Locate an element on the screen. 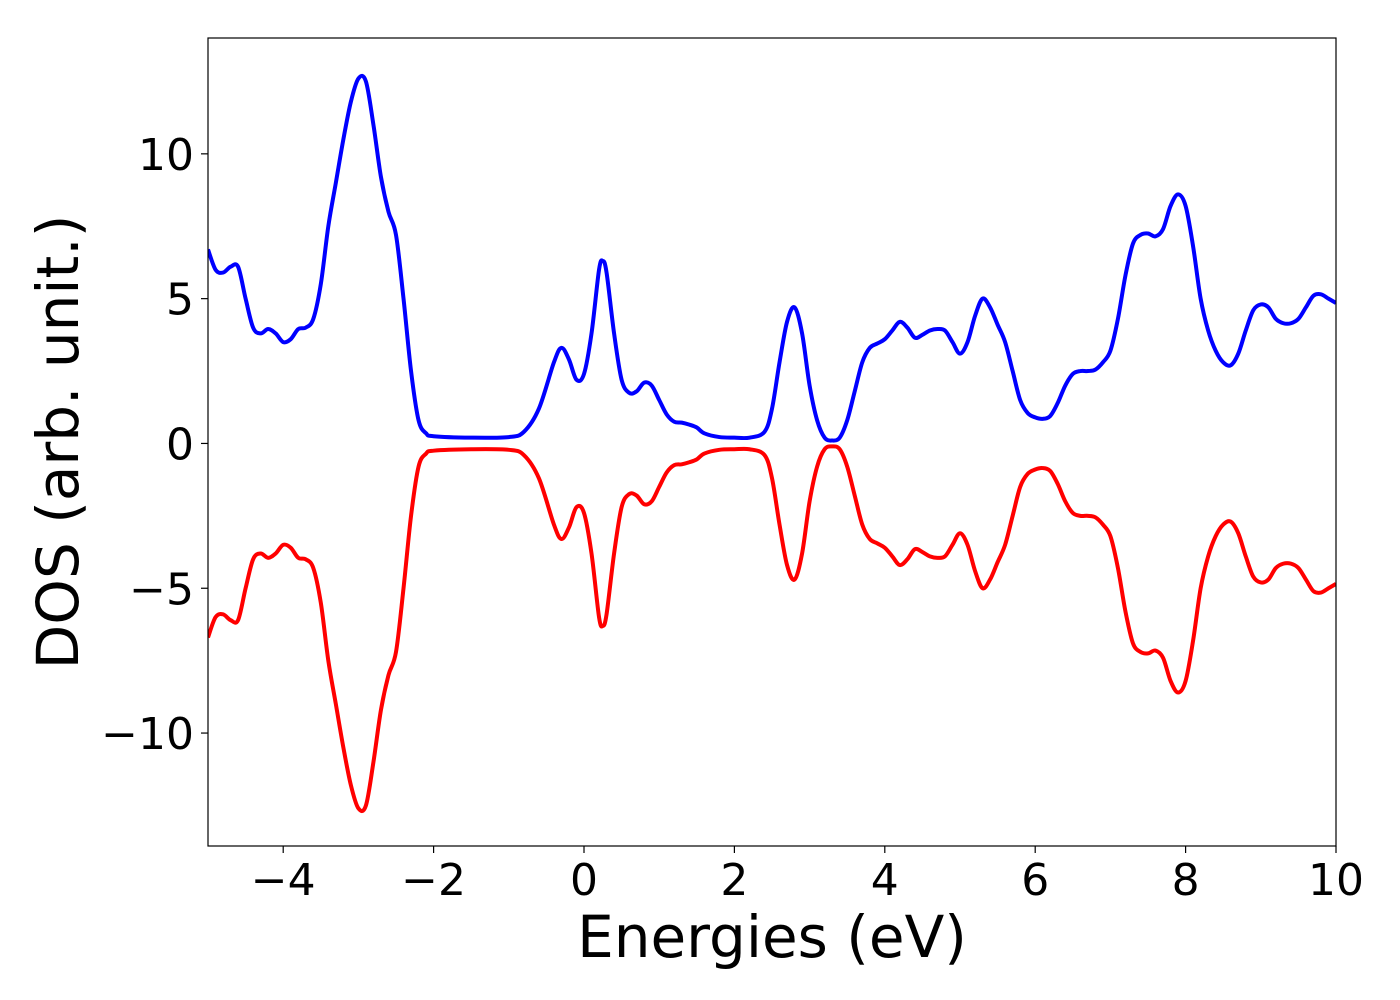 Image resolution: width=1400 pixels, height=1000 pixels. x-tick-label: 0 is located at coordinates (584, 880).